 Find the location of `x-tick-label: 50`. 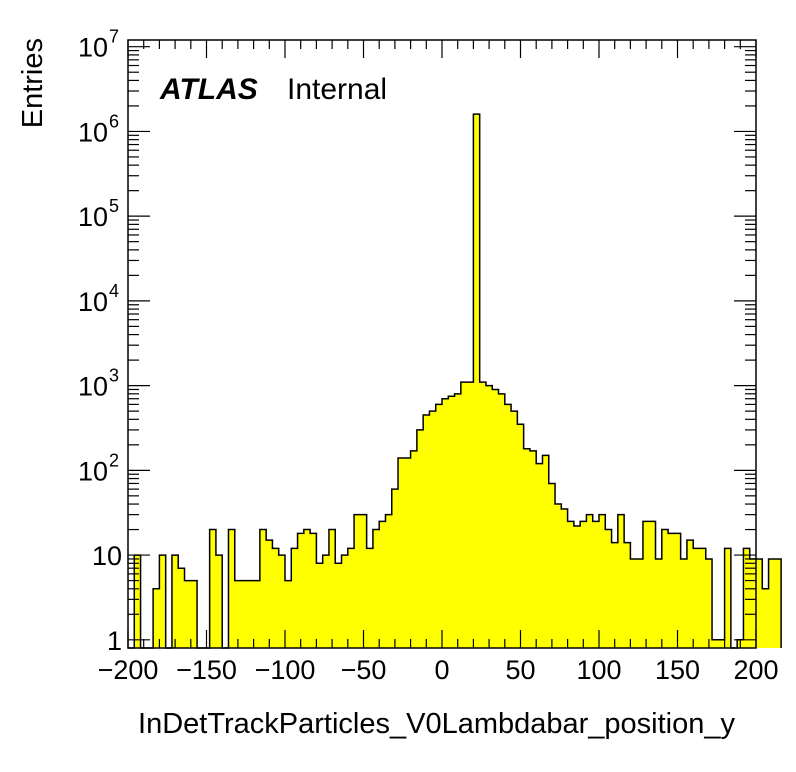

x-tick-label: 50 is located at coordinates (520, 670).